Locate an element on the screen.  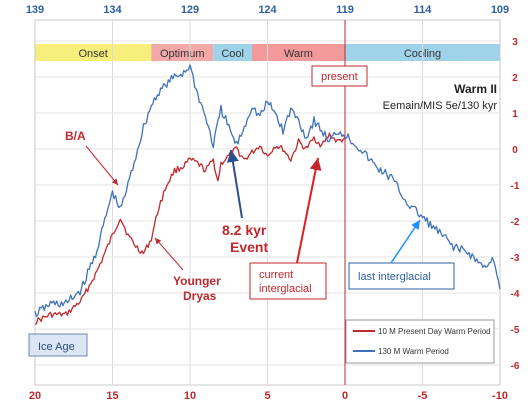
present-box is located at coordinates (339, 76).